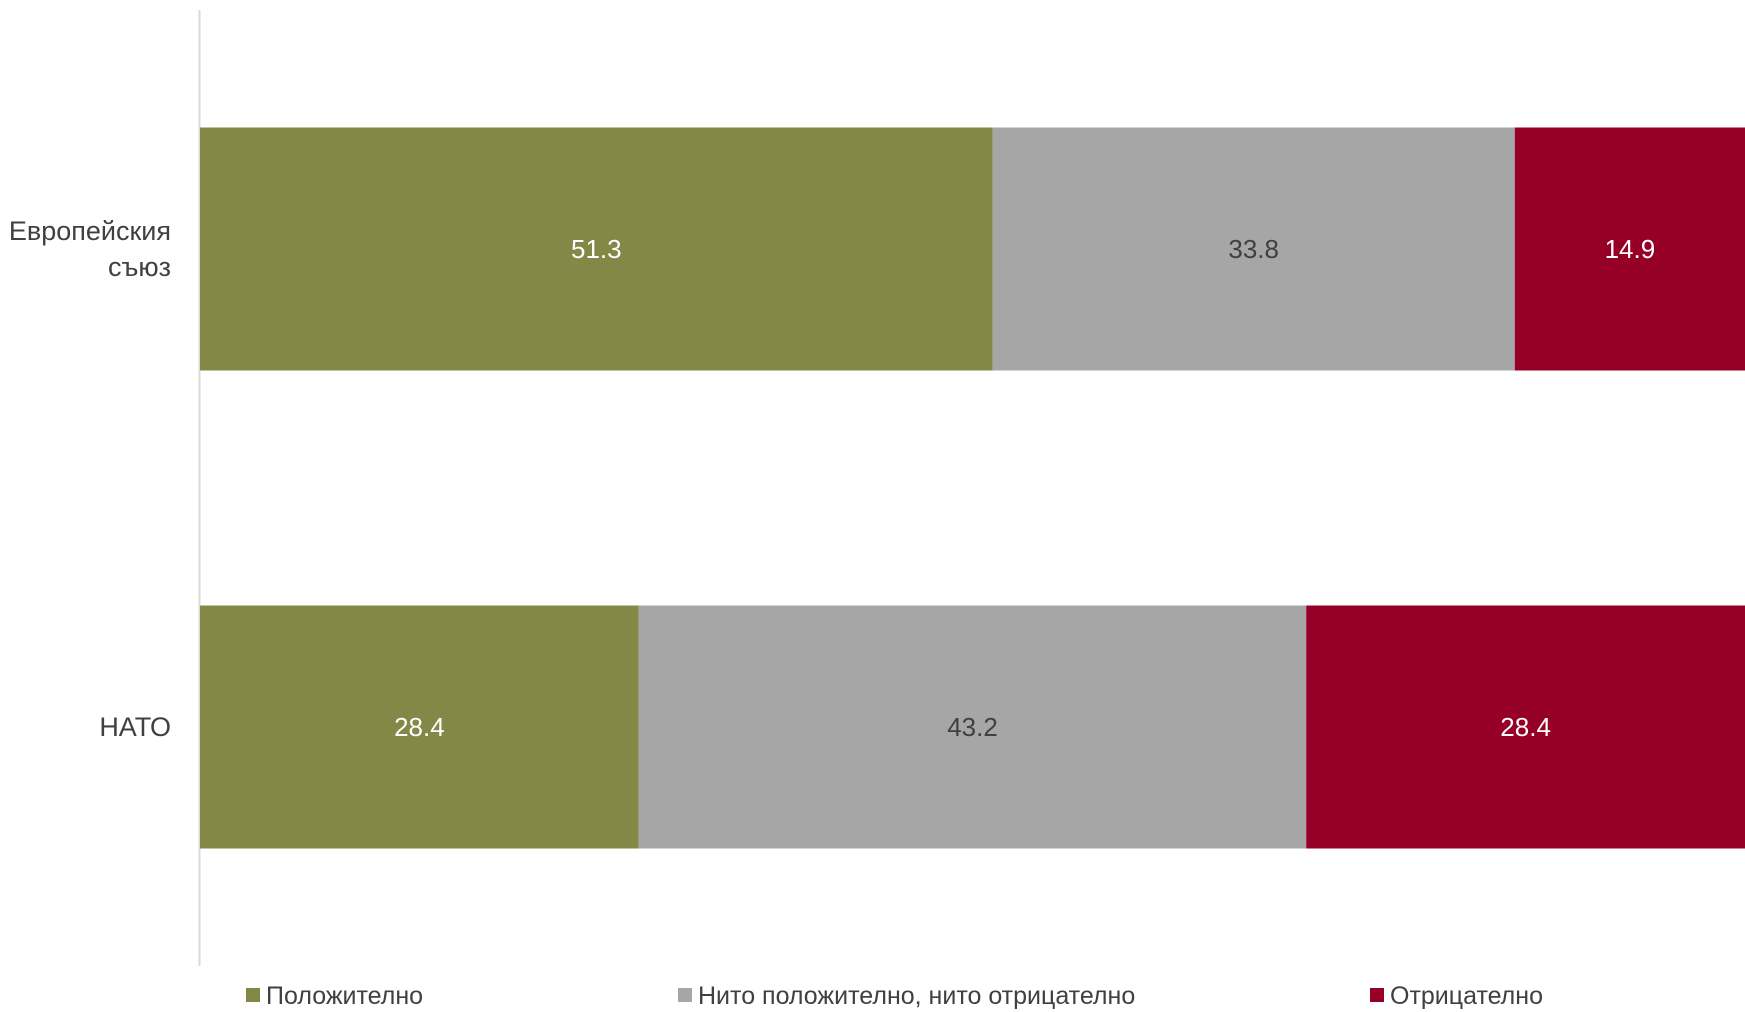 The image size is (1745, 1012). I want to click on legend-label-1: Положително, so click(344, 996).